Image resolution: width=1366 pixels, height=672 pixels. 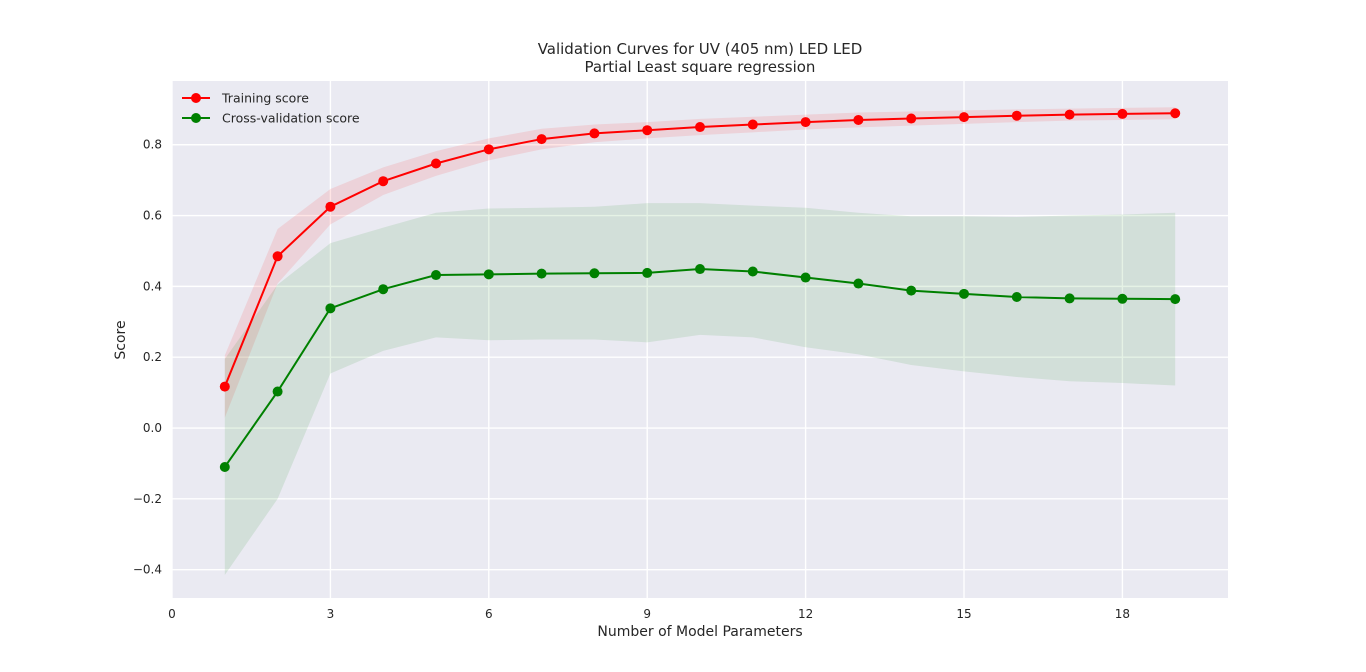 I want to click on y-tick-label: 0.8, so click(x=152, y=145).